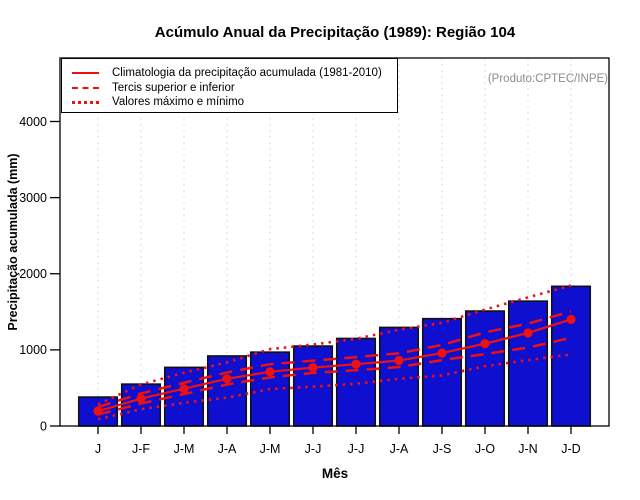 The width and height of the screenshot is (640, 500). I want to click on legend-solid-line-swatch, so click(85, 73).